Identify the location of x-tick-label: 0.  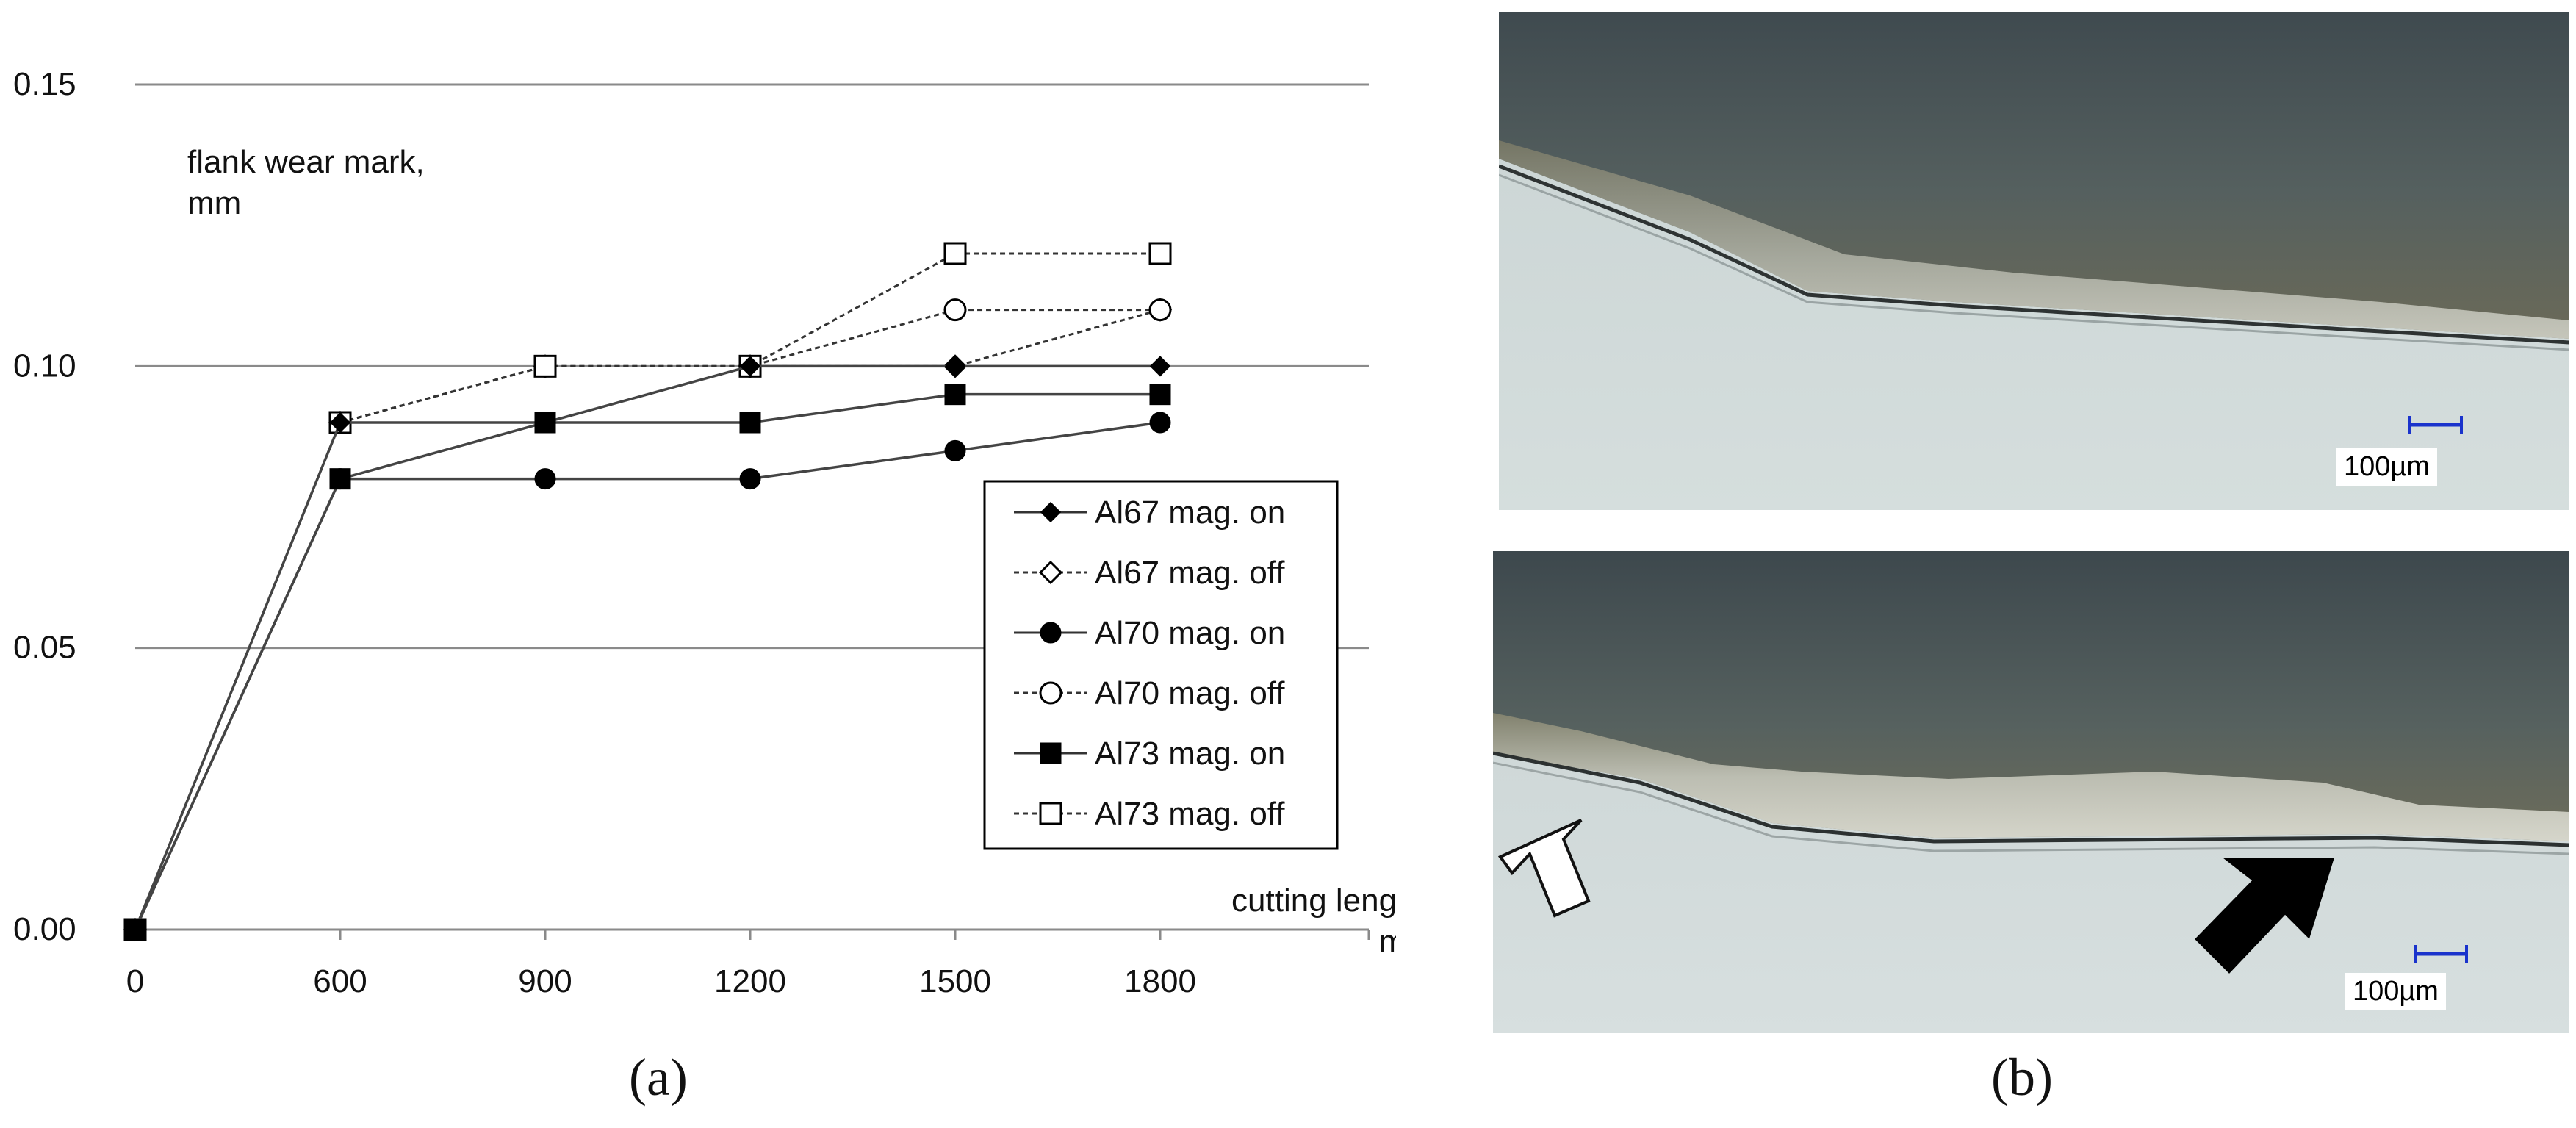
(135, 981).